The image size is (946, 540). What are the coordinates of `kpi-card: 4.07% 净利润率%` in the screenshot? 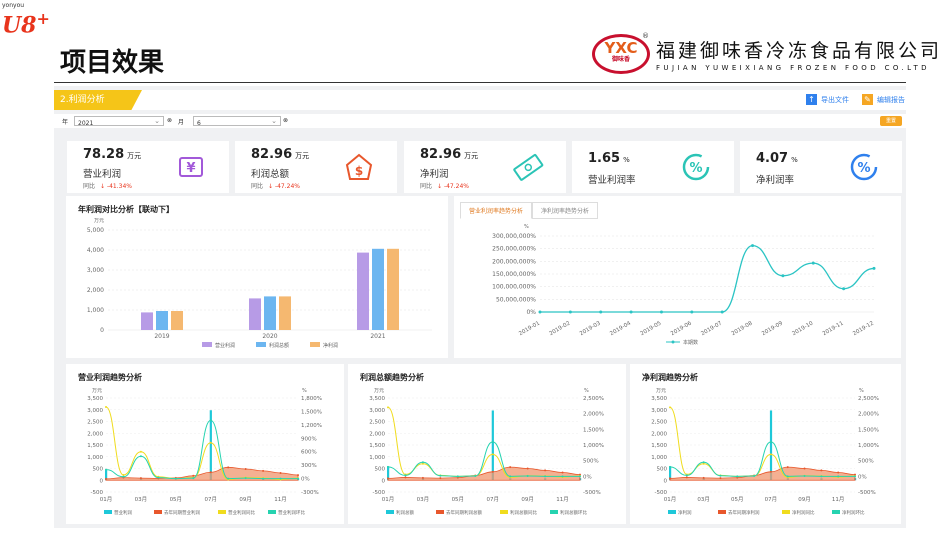 It's located at (821, 167).